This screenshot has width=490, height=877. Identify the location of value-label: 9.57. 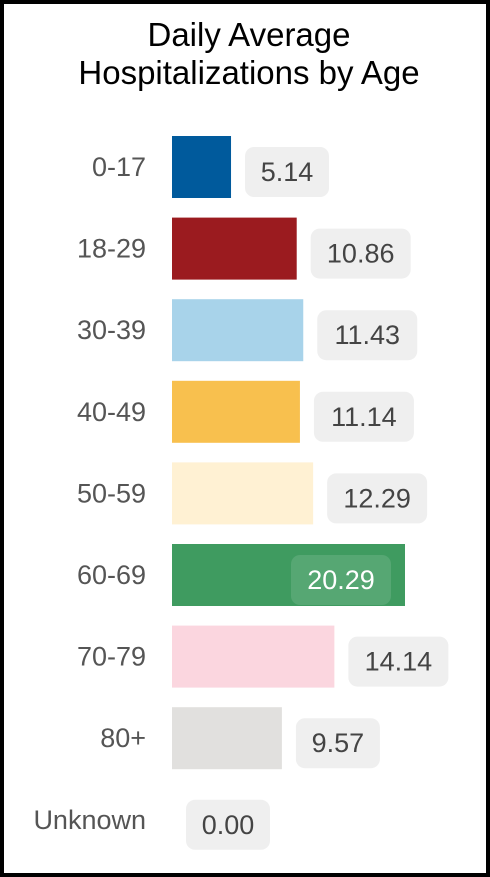
(338, 743).